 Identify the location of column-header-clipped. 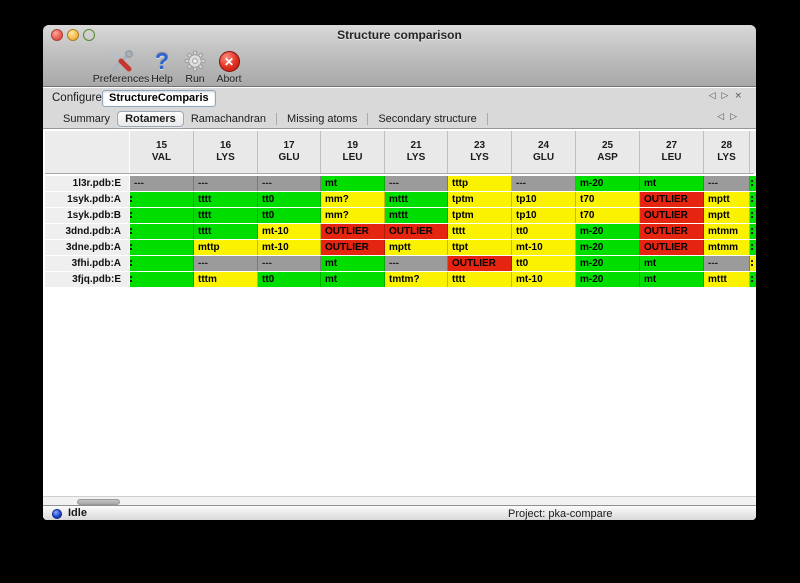
(753, 152).